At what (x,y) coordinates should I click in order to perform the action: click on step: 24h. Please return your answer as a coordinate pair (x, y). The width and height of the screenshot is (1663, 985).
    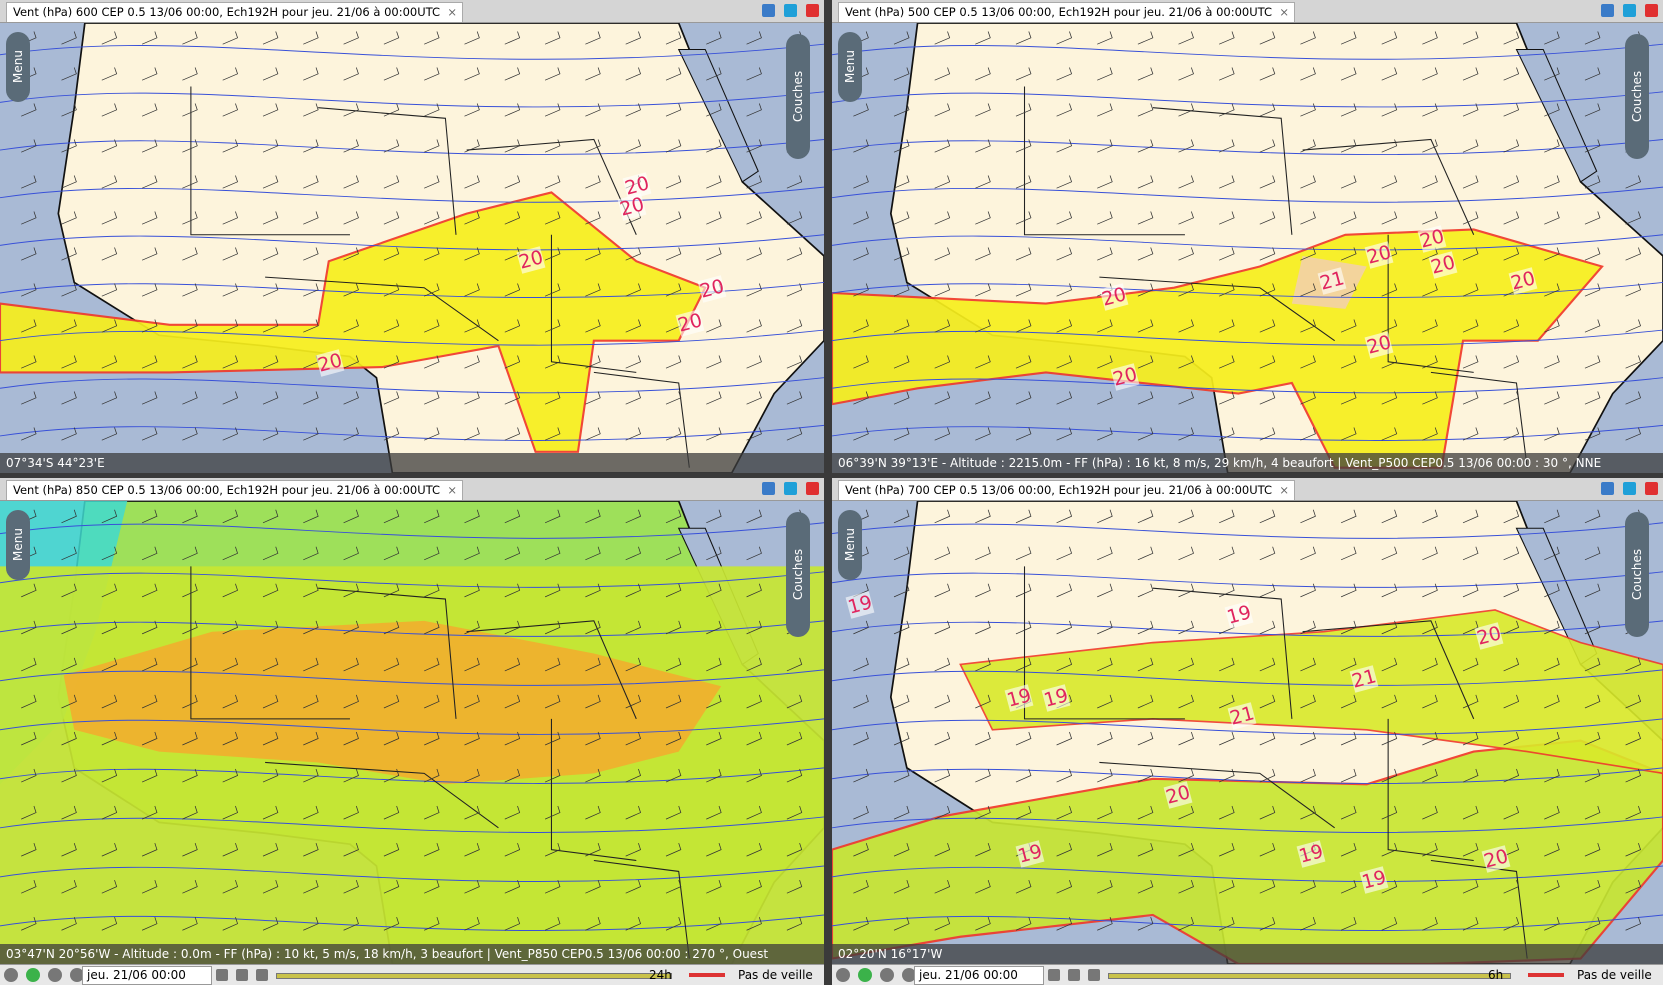
    Looking at the image, I should click on (660, 975).